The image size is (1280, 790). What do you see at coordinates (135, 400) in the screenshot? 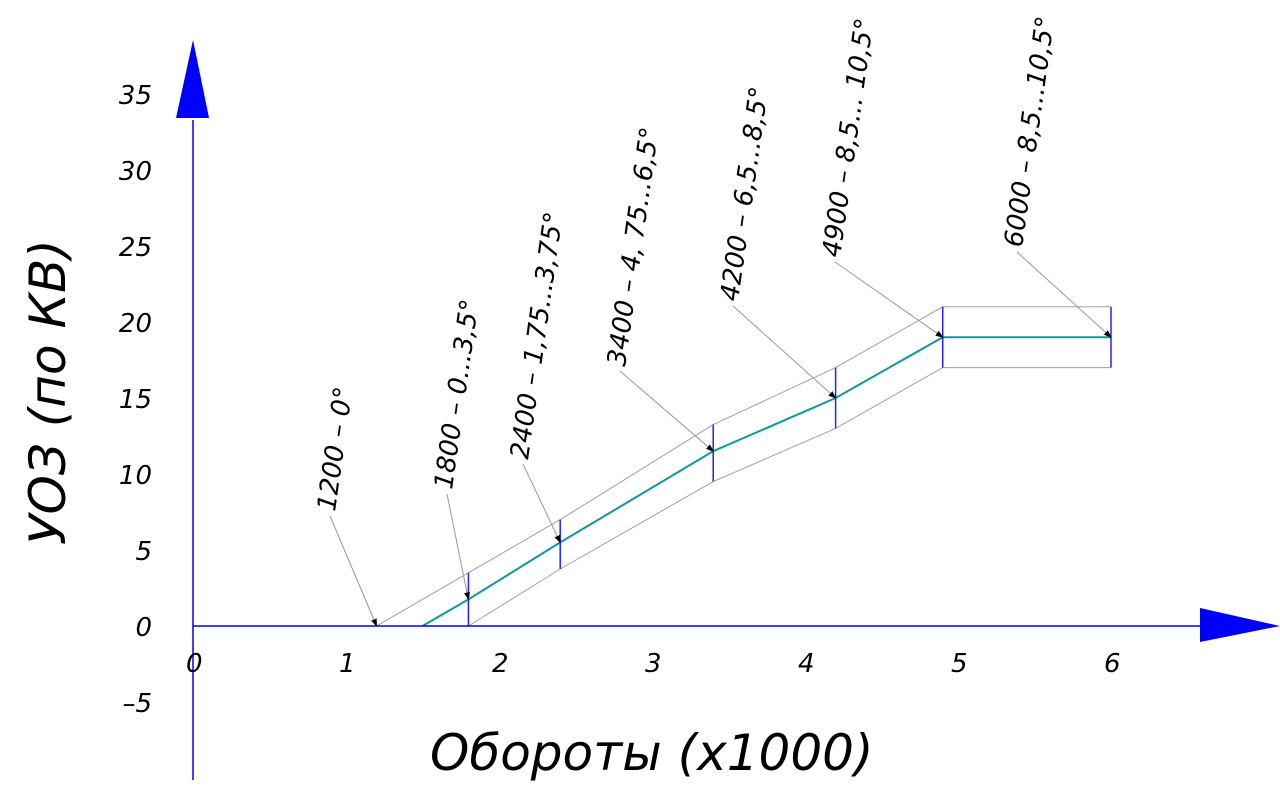
I see `y-tick-label: 15` at bounding box center [135, 400].